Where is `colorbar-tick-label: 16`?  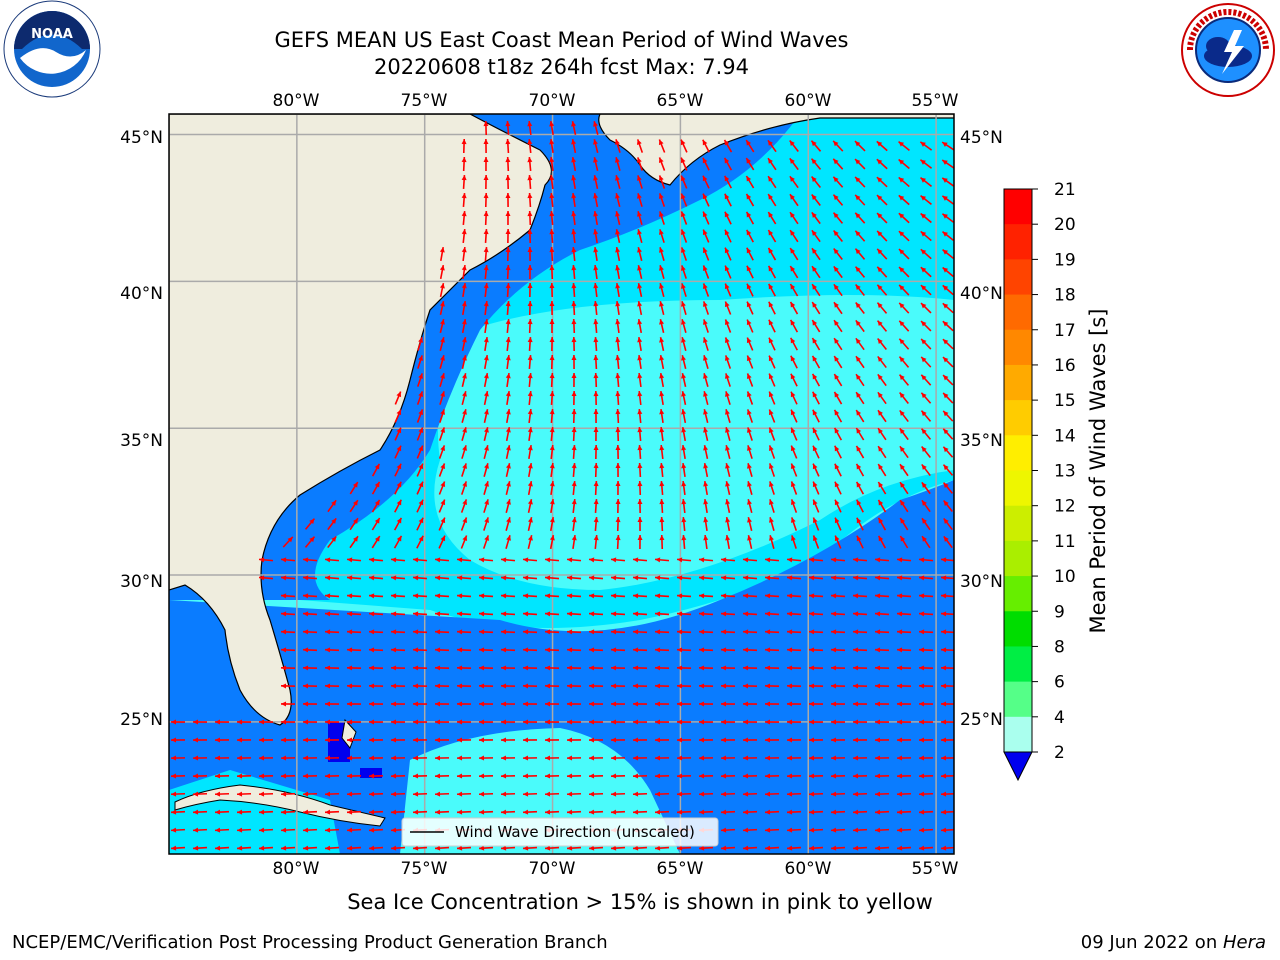
colorbar-tick-label: 16 is located at coordinates (1065, 366).